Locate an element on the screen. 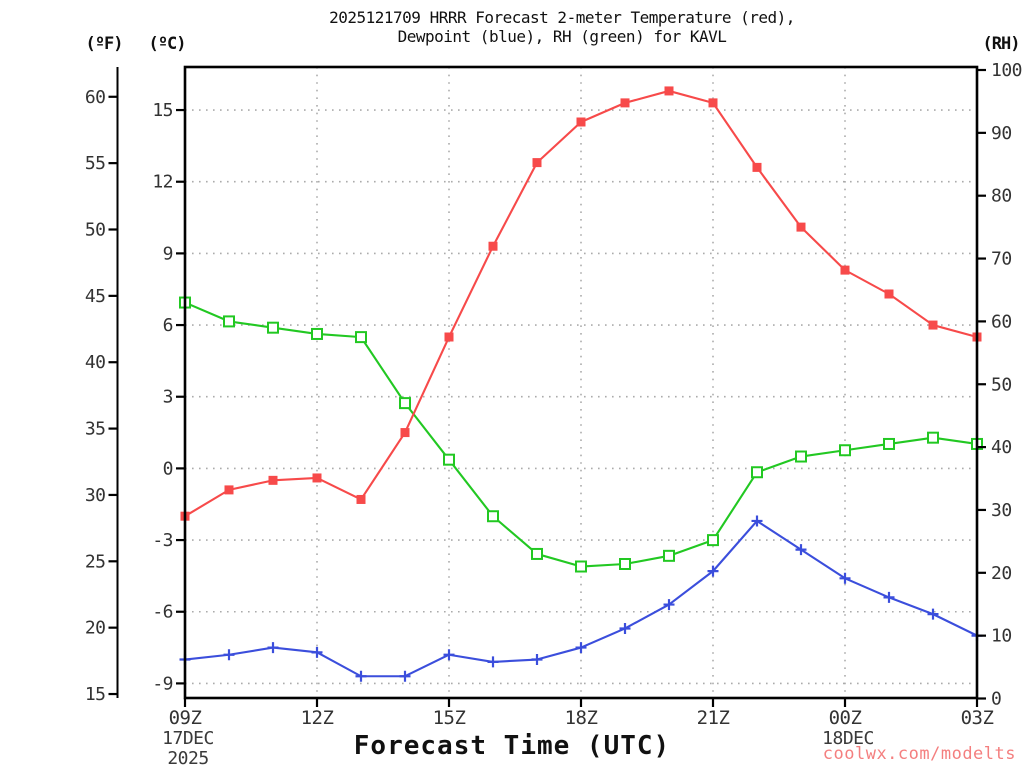 The image size is (1024, 768). svg-text: 9 is located at coordinates (168, 253).